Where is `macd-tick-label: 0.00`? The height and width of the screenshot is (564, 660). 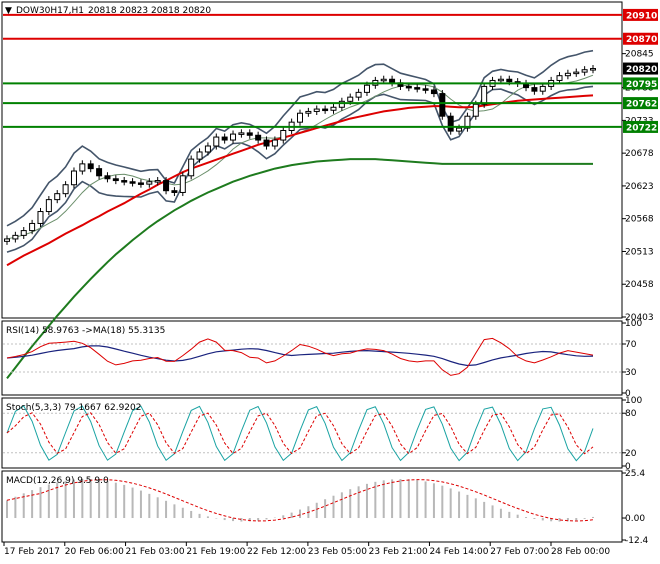 macd-tick-label: 0.00 is located at coordinates (635, 519).